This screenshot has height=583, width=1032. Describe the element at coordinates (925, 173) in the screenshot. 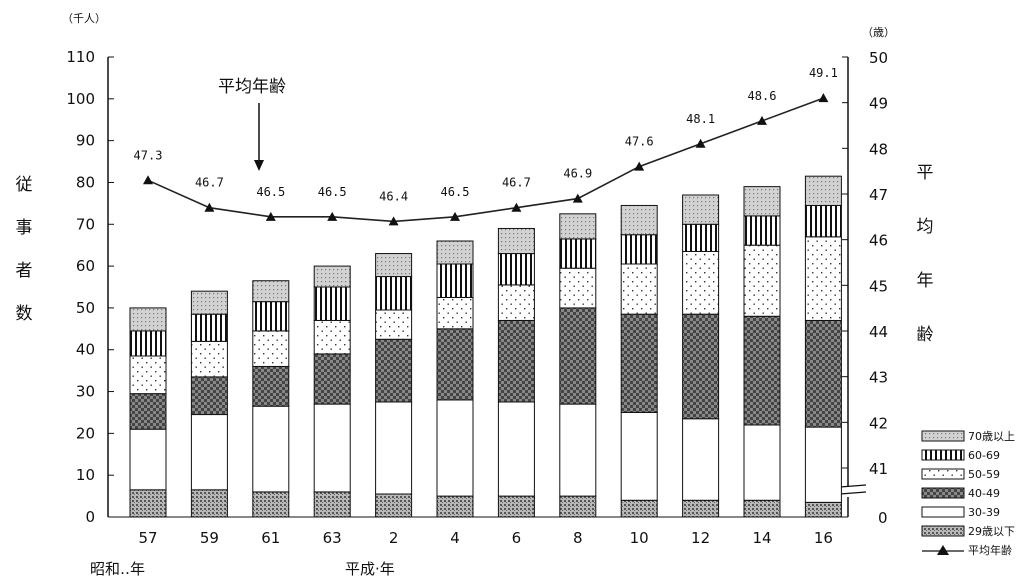

I see `right-axis-title-char: 平` at that location.